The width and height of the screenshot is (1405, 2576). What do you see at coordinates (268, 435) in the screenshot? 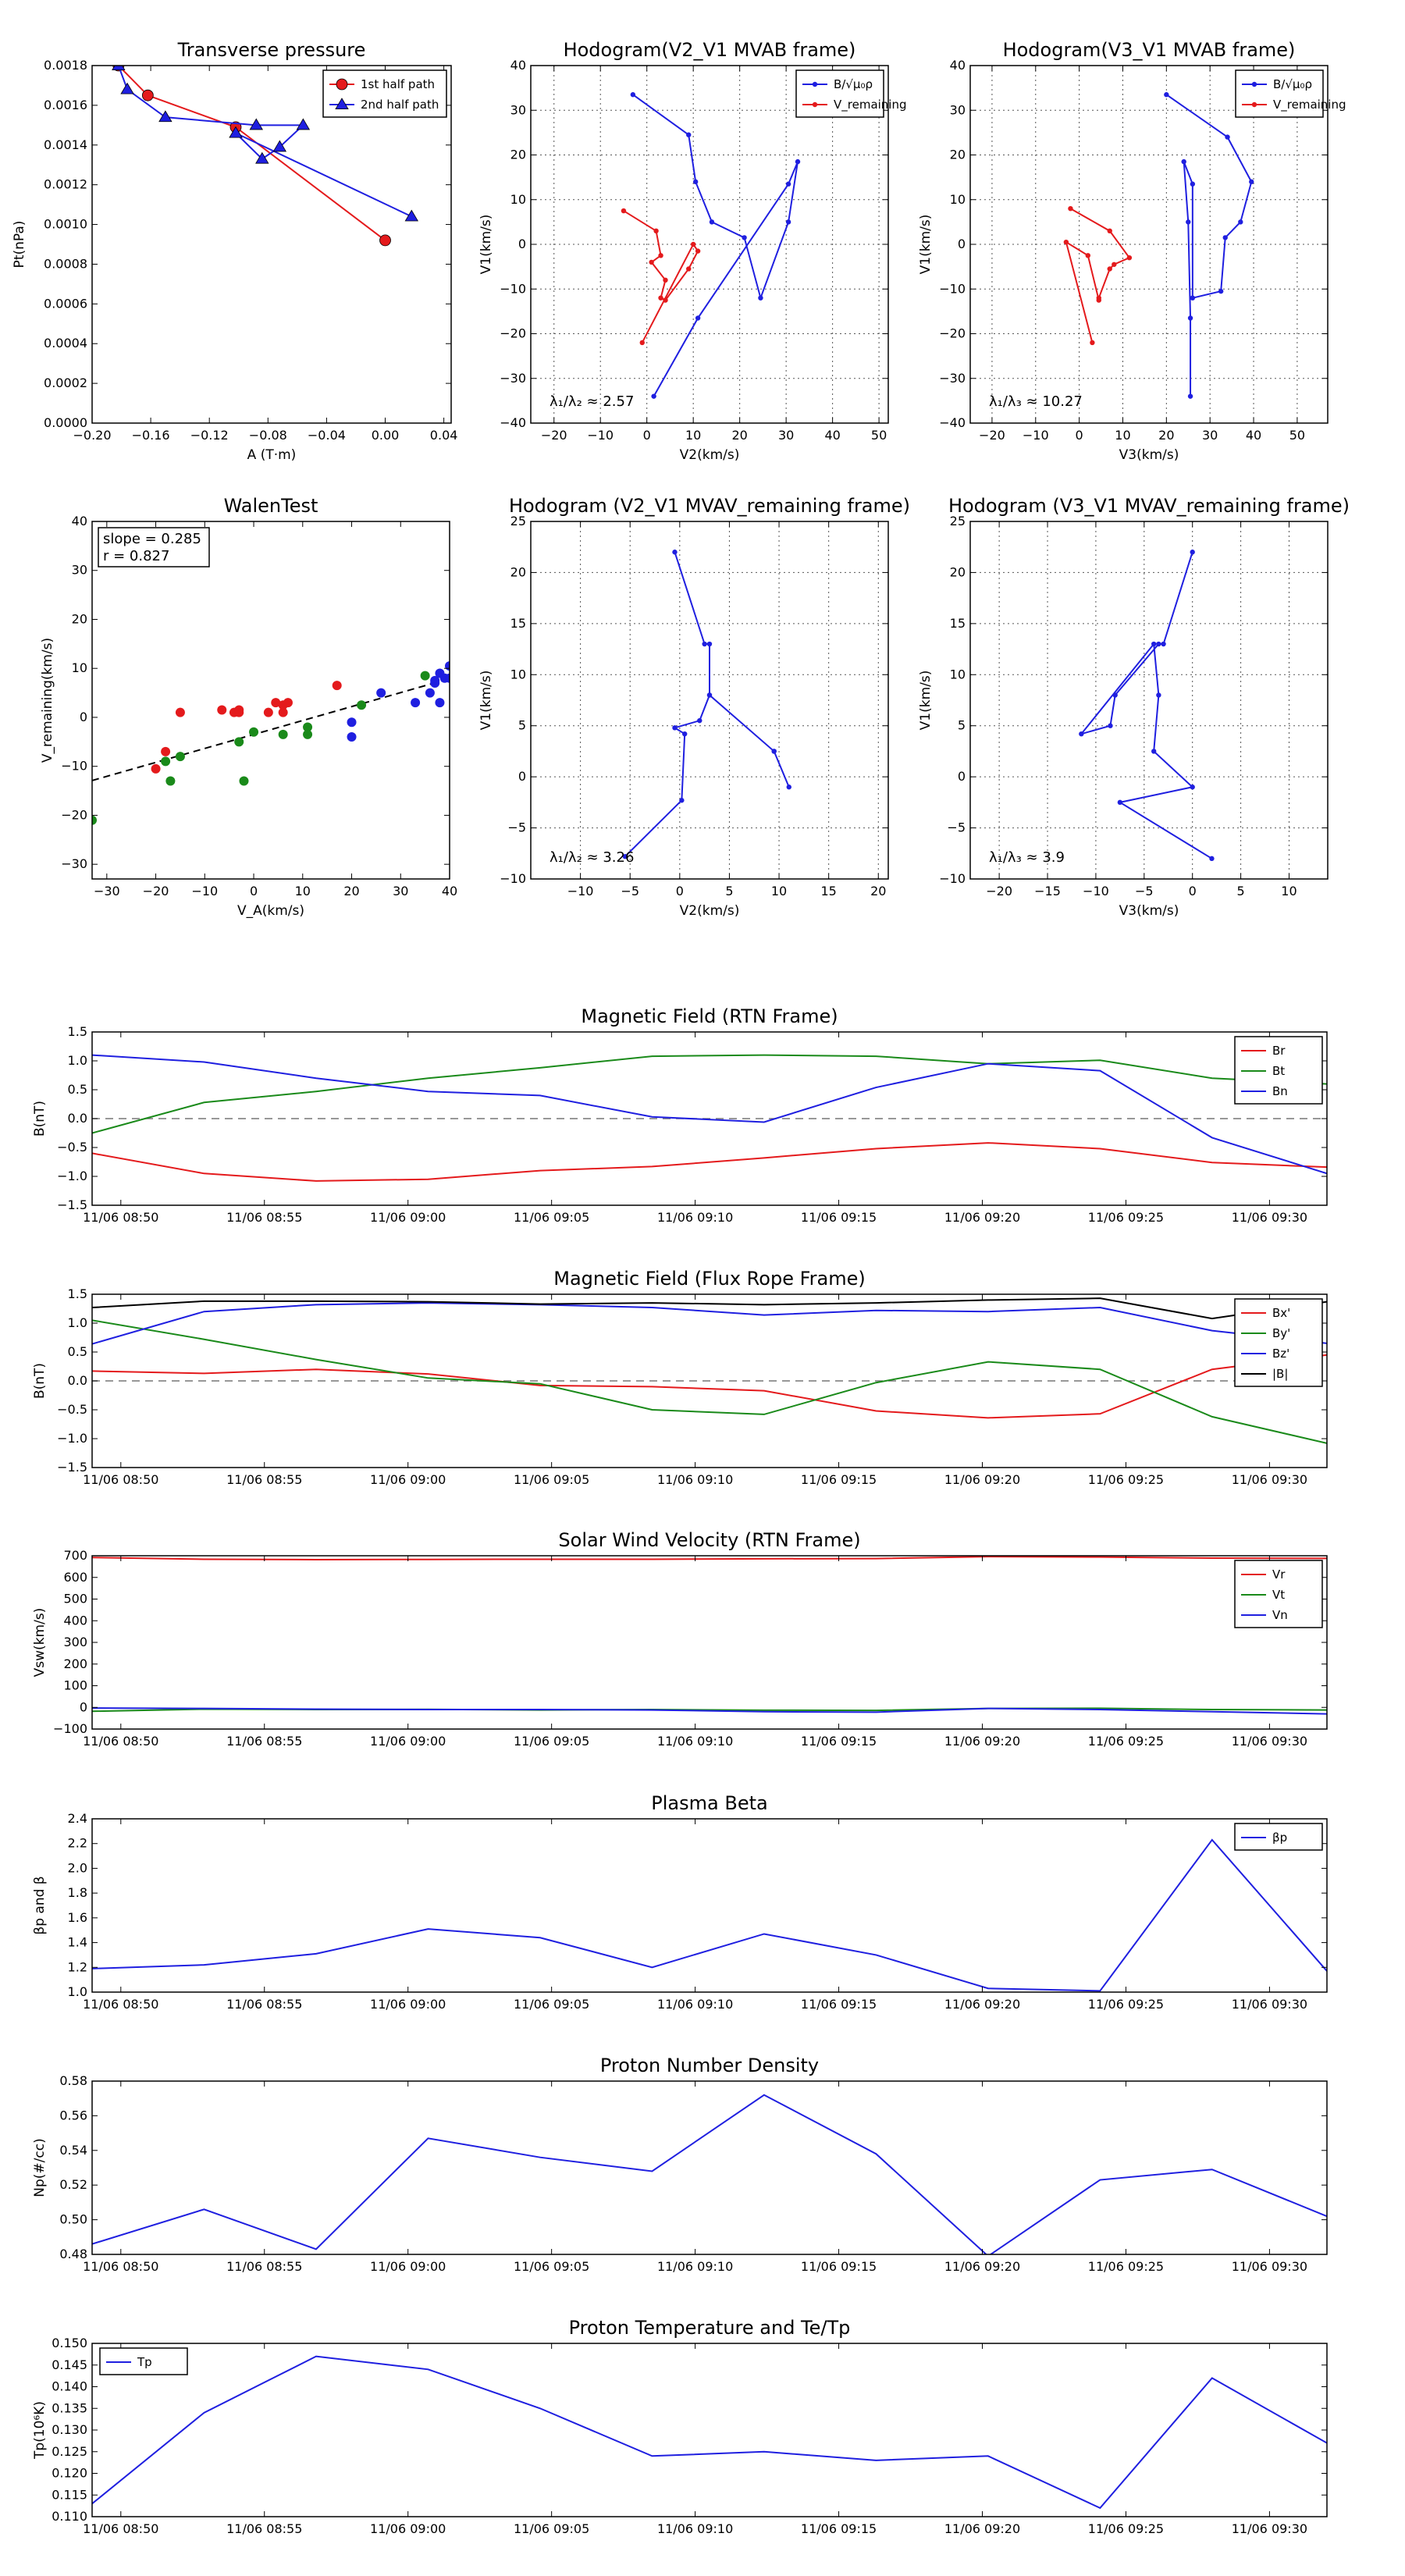
I see `x-tick-label: −0.08` at bounding box center [268, 435].